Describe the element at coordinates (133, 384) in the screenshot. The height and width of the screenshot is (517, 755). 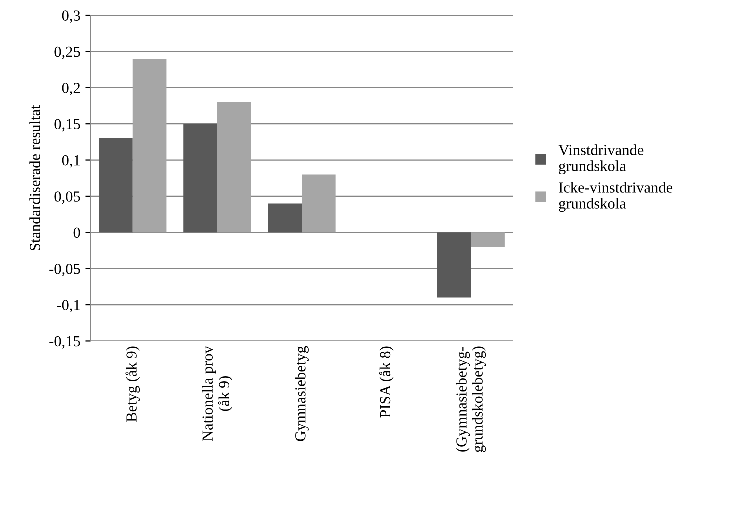
I see `x-tick-label: Betyg (åk 9)` at that location.